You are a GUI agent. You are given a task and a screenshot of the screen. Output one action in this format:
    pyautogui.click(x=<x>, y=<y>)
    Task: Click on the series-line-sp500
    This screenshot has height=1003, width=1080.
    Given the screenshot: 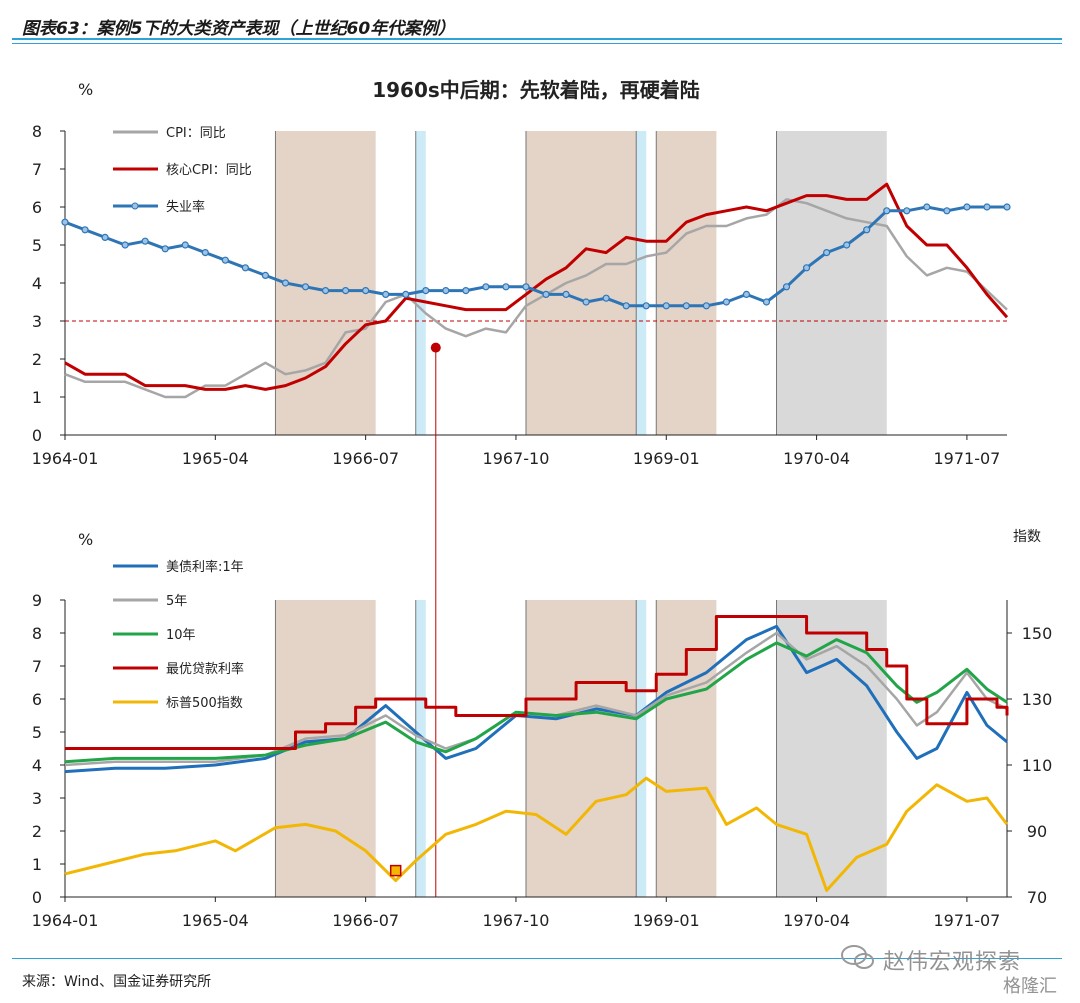 What is the action you would take?
    pyautogui.click(x=536, y=834)
    